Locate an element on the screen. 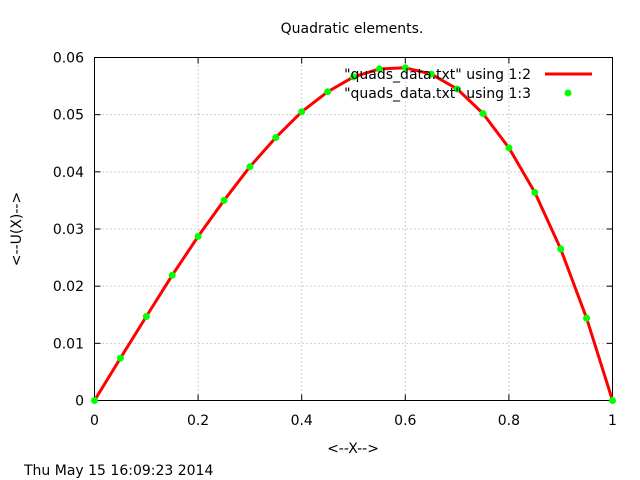 This screenshot has height=480, width=640. y-axis-label: <--U(X)--> is located at coordinates (17, 229).